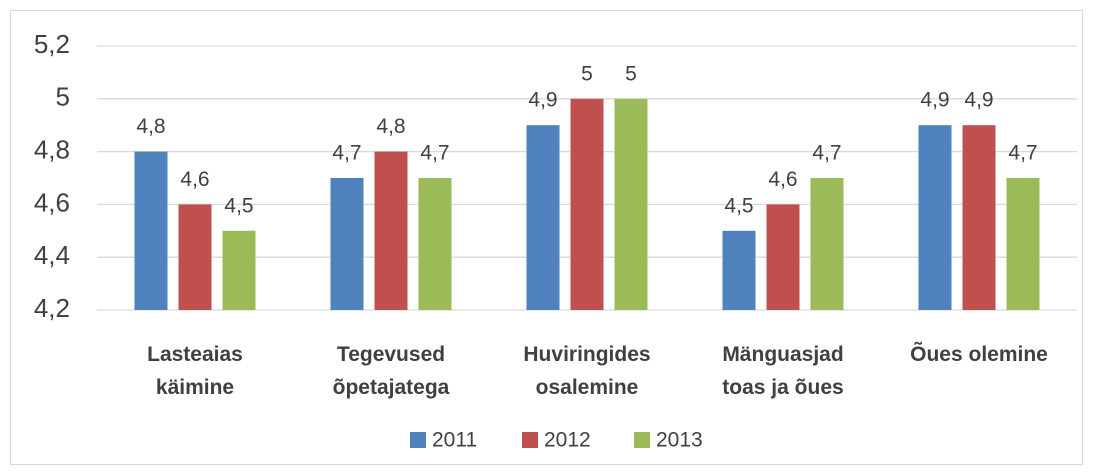  I want to click on x-tick-label: Õues olemine, so click(979, 354).